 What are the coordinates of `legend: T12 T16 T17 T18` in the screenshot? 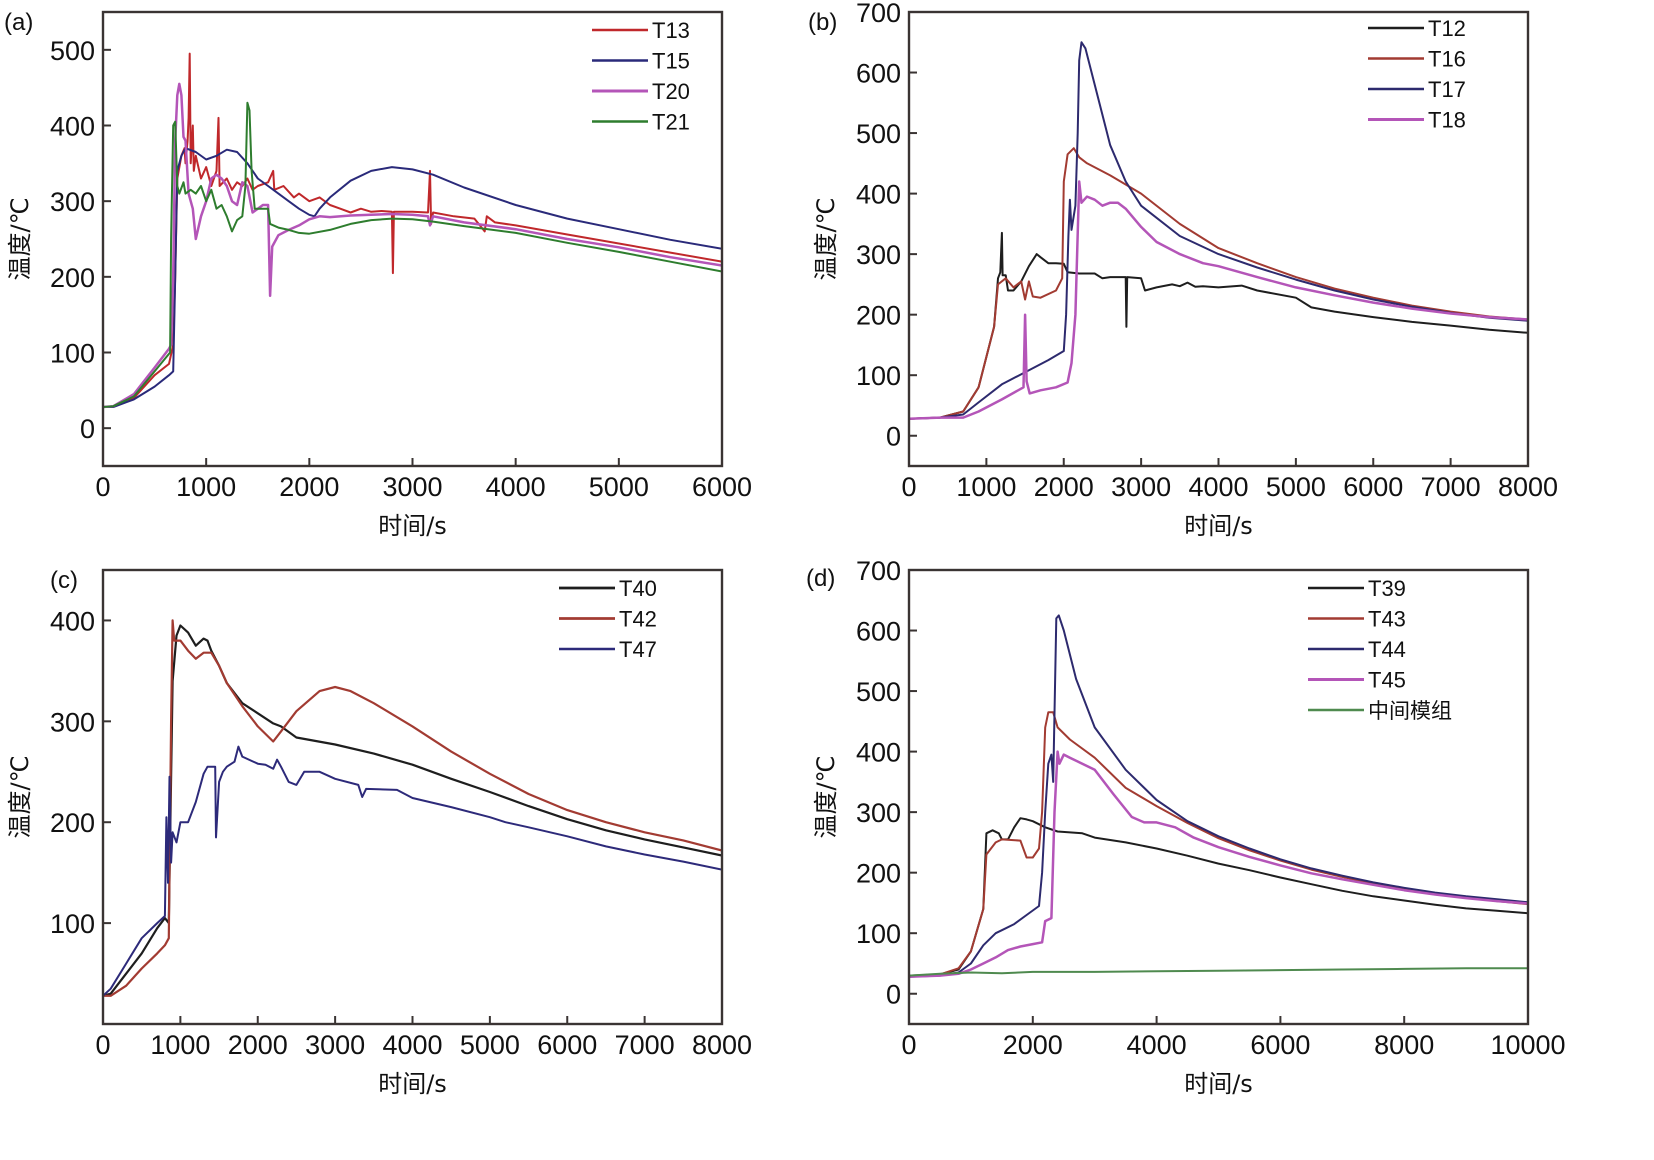 It's located at (1417, 74).